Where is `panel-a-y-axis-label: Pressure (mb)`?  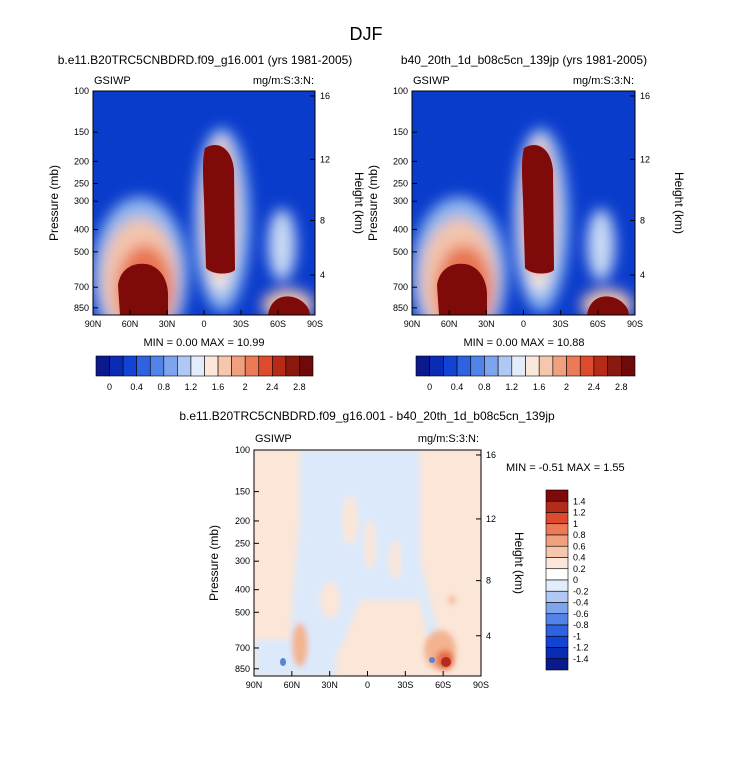 panel-a-y-axis-label: Pressure (mb) is located at coordinates (54, 203).